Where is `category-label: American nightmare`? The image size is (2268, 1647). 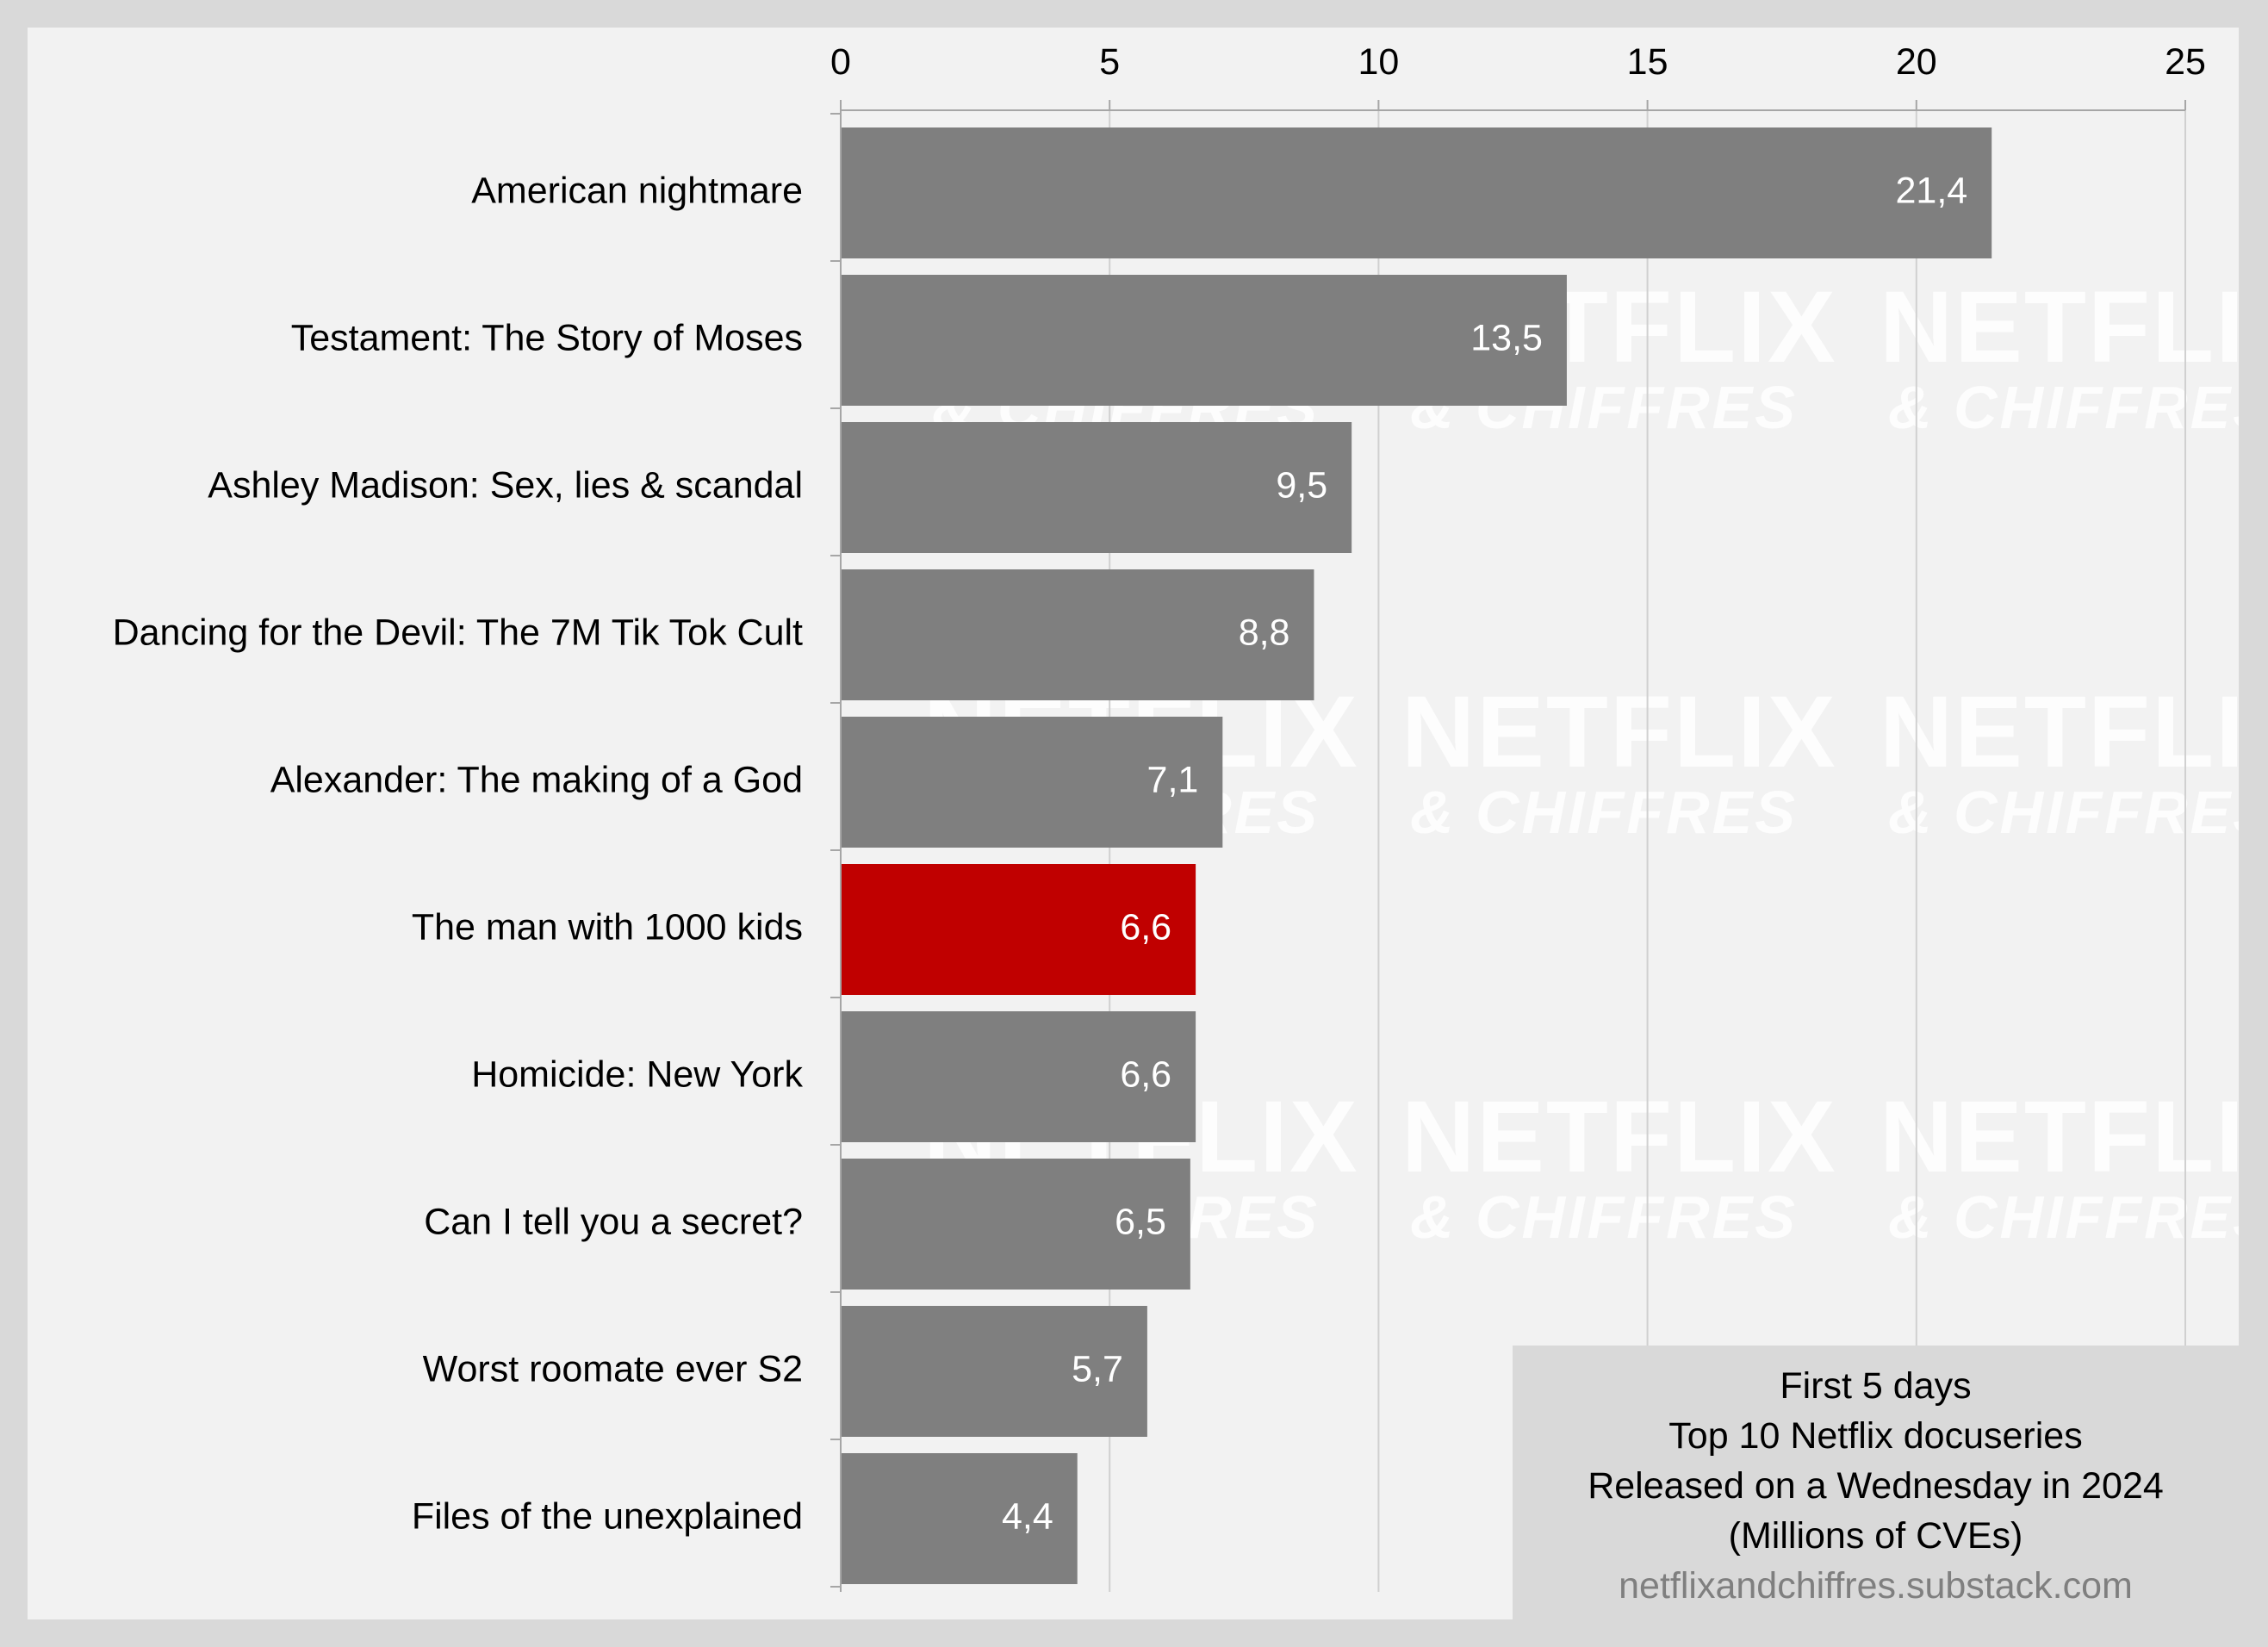 category-label: American nightmare is located at coordinates (637, 190).